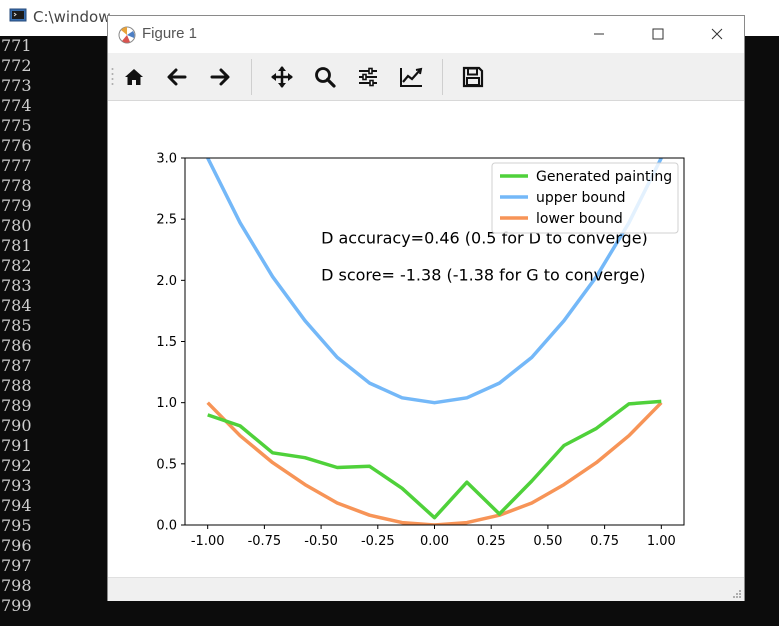  Describe the element at coordinates (16, 165) in the screenshot. I see `console-line: 777` at that location.